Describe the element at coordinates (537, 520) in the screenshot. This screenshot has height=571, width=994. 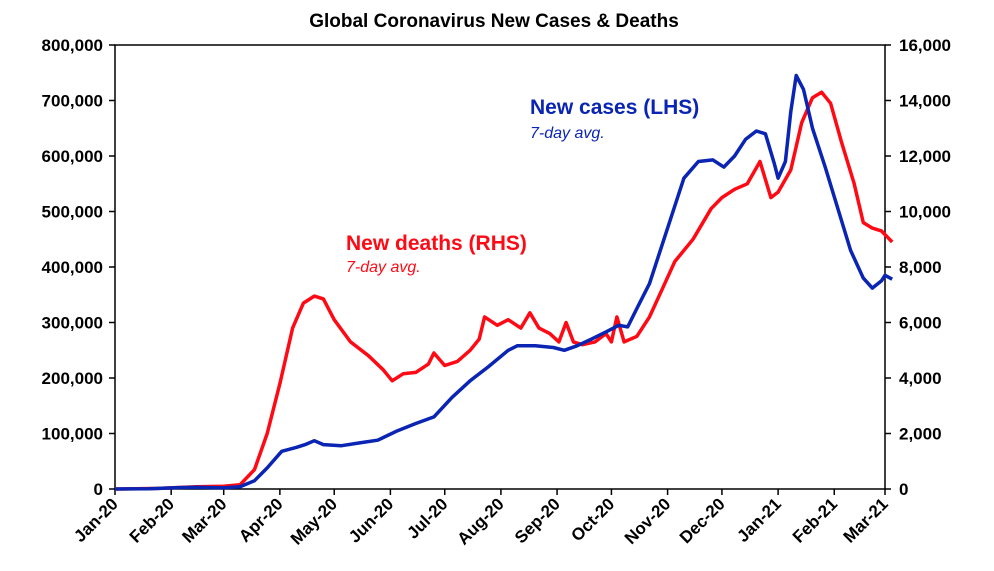
I see `x-tick-label: Sep-20` at that location.